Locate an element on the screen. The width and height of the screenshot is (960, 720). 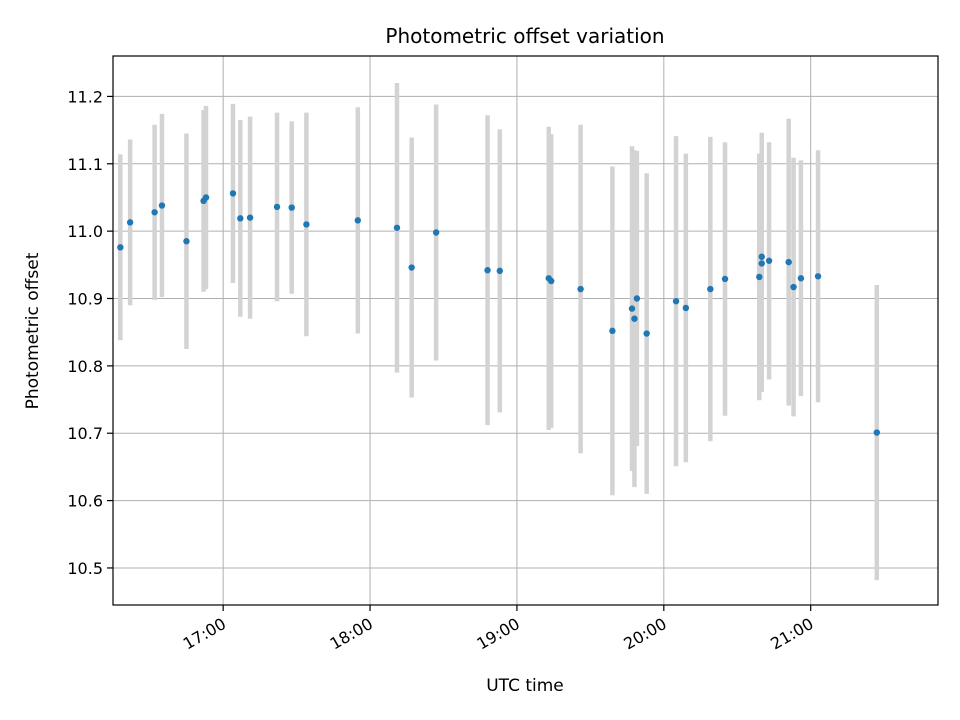
y-tick-label: 10.8 is located at coordinates (85, 366).